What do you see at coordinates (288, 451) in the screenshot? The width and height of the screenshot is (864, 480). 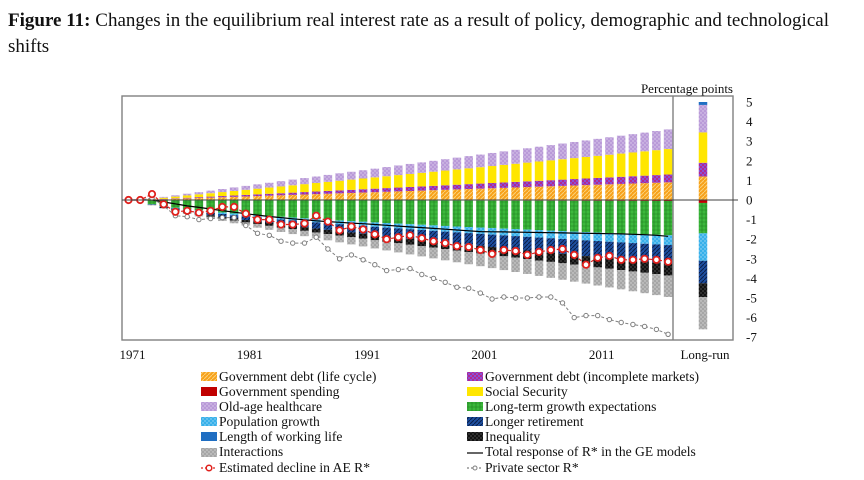 I see `legend-item-interactions: Interactions` at bounding box center [288, 451].